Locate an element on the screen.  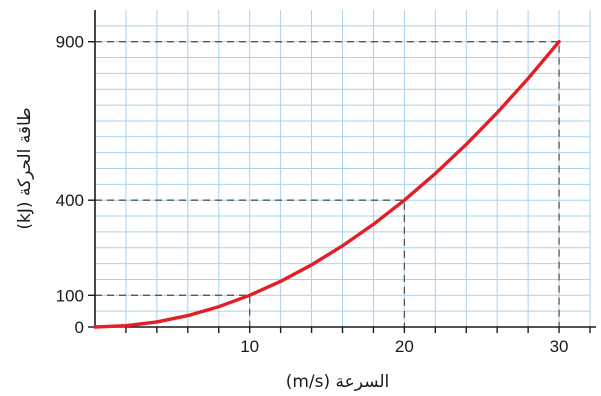
y-tick-label: 900 is located at coordinates (70, 42).